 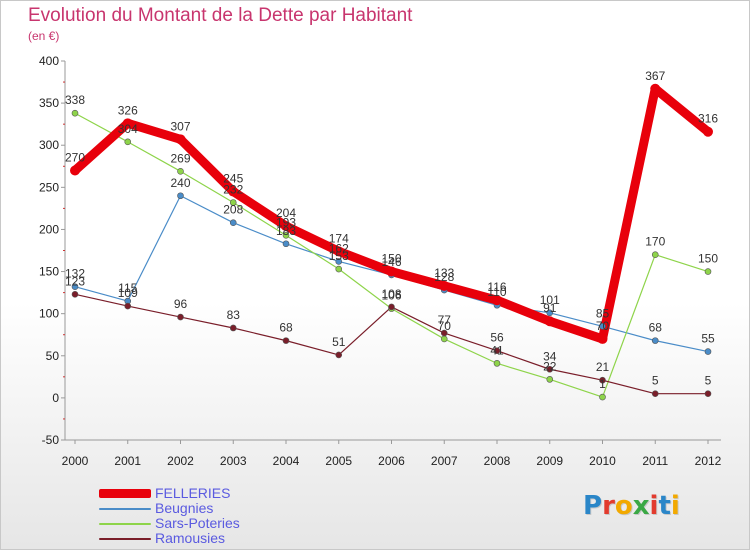 I want to click on y-tick-label: 50, so click(x=53, y=356).